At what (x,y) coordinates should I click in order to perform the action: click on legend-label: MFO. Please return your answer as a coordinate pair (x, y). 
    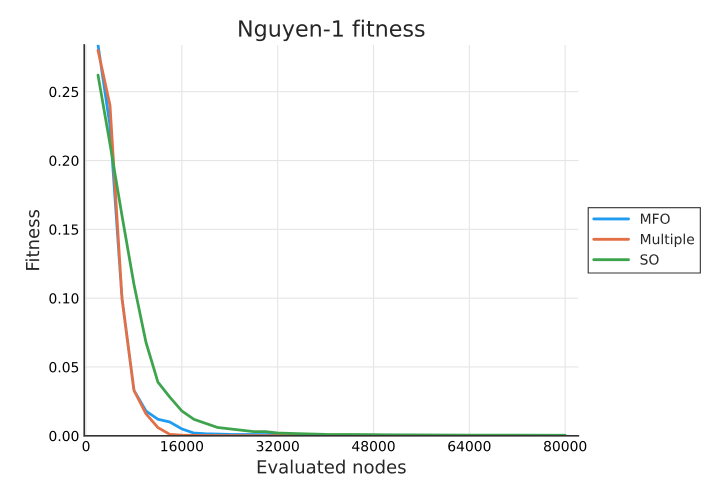
    Looking at the image, I should click on (655, 218).